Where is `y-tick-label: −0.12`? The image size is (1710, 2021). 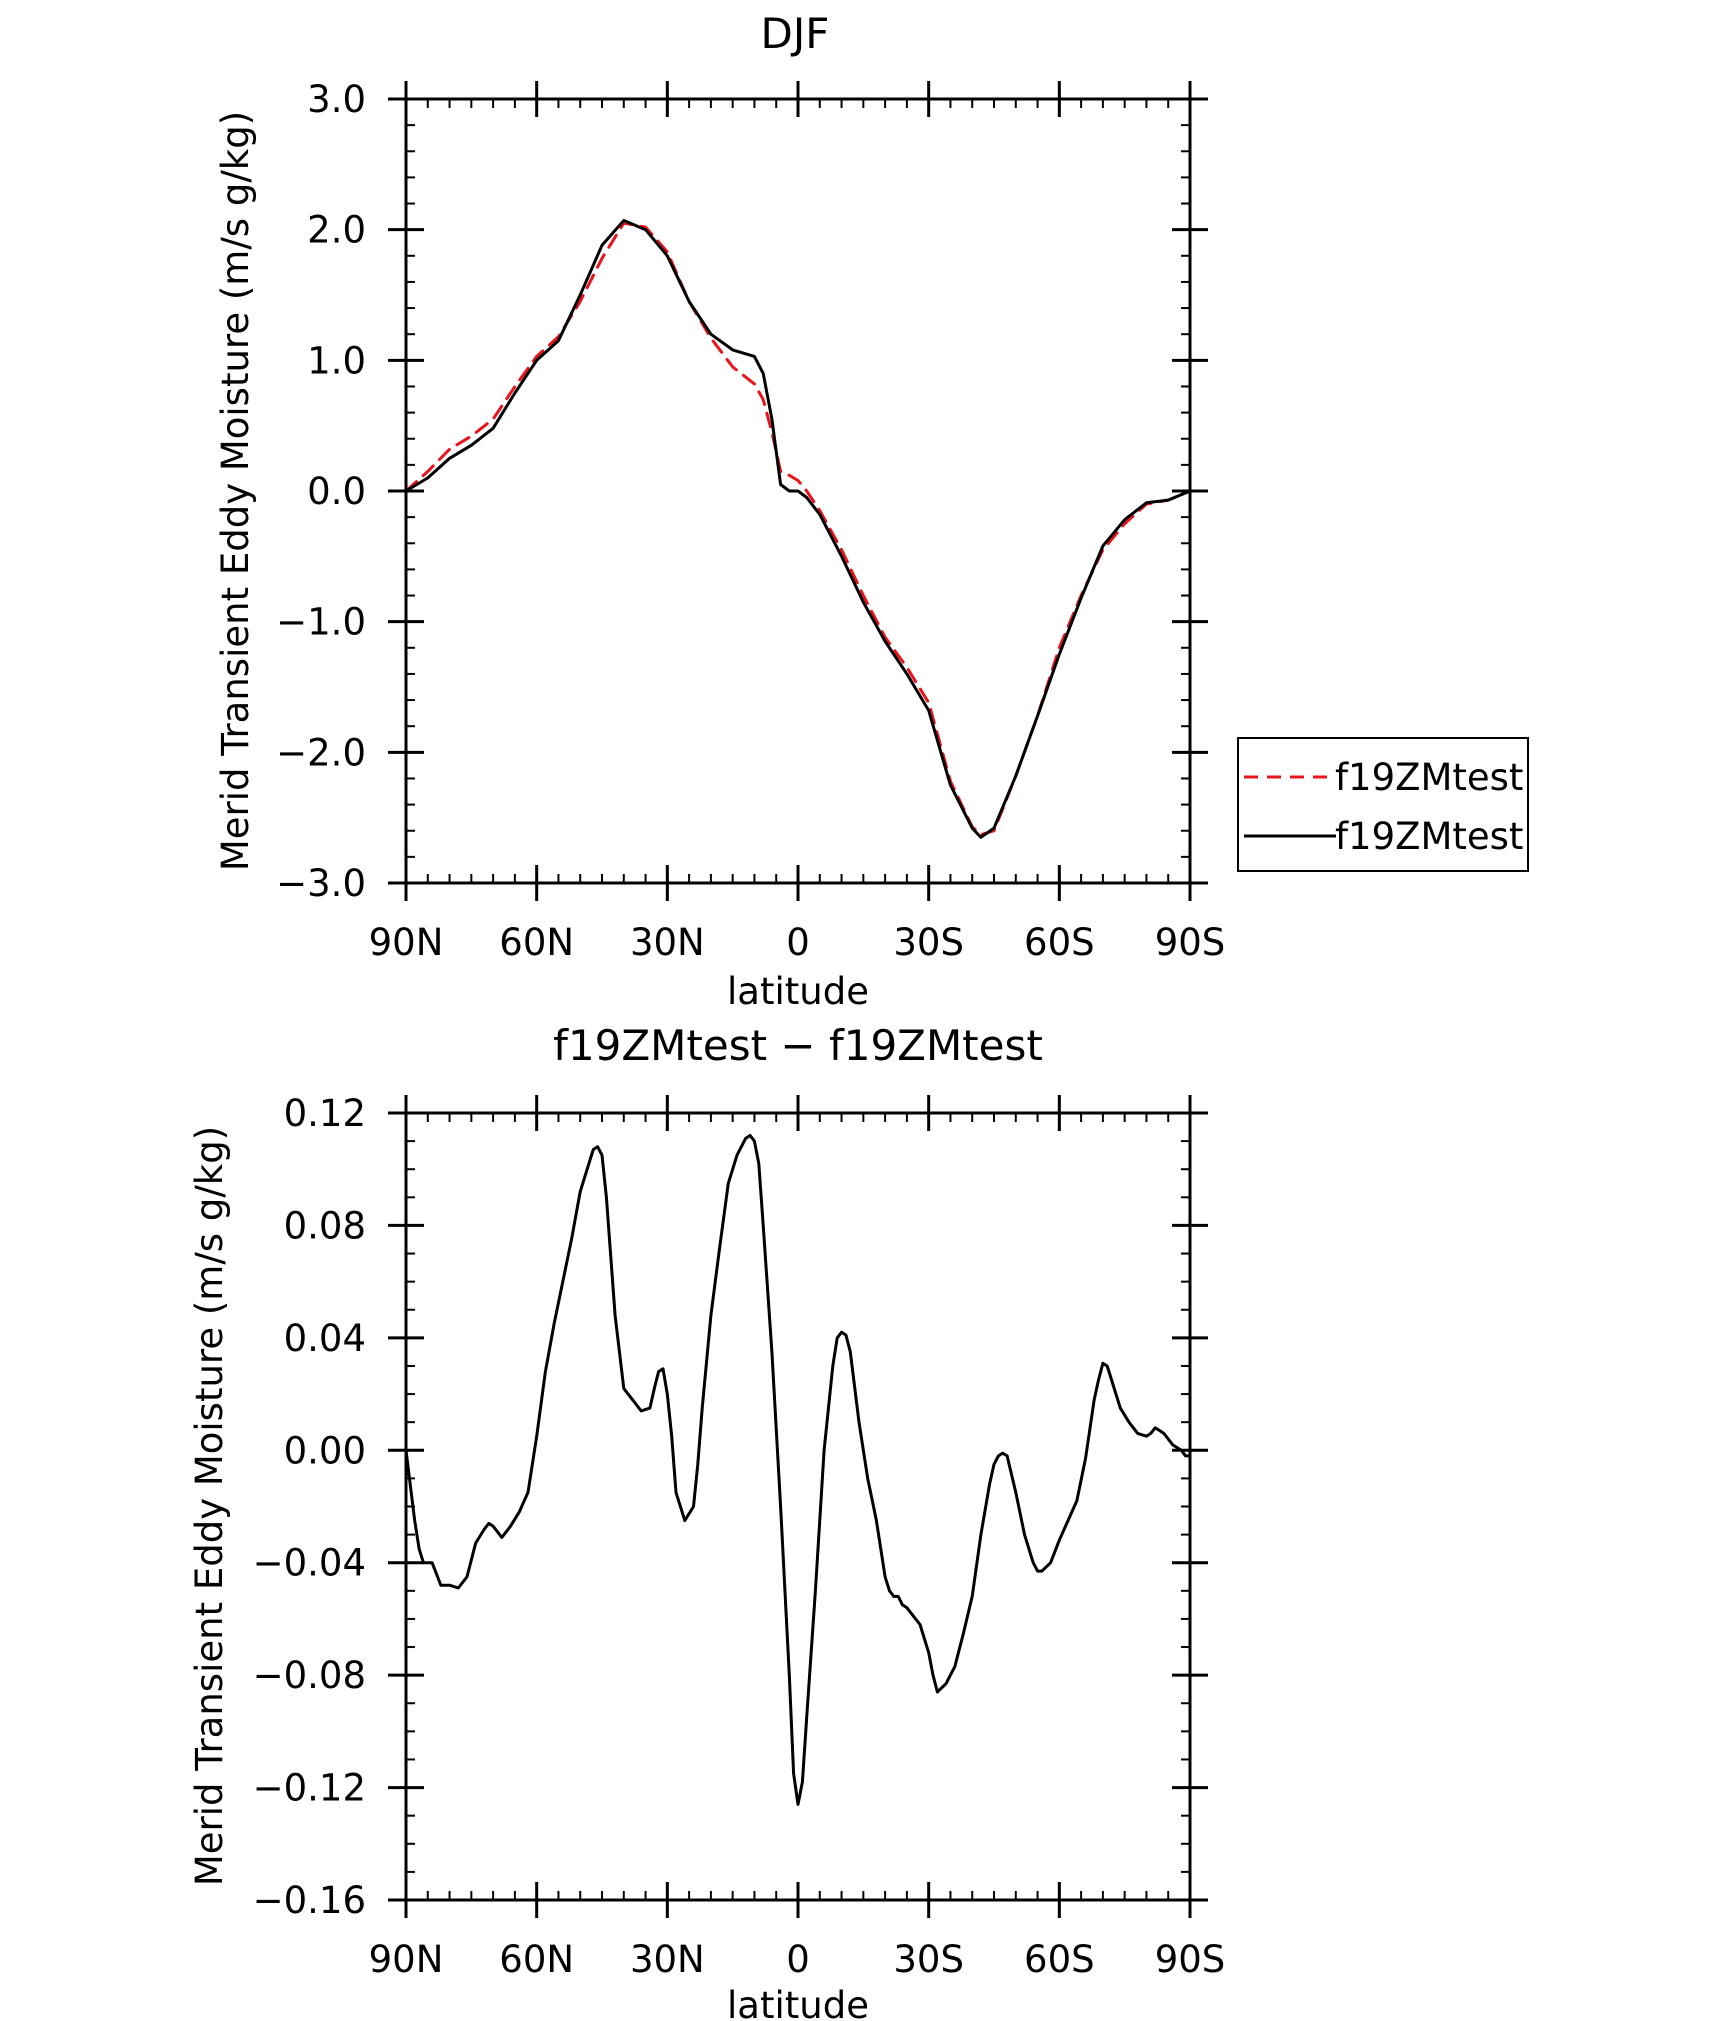
y-tick-label: −0.12 is located at coordinates (309, 1788).